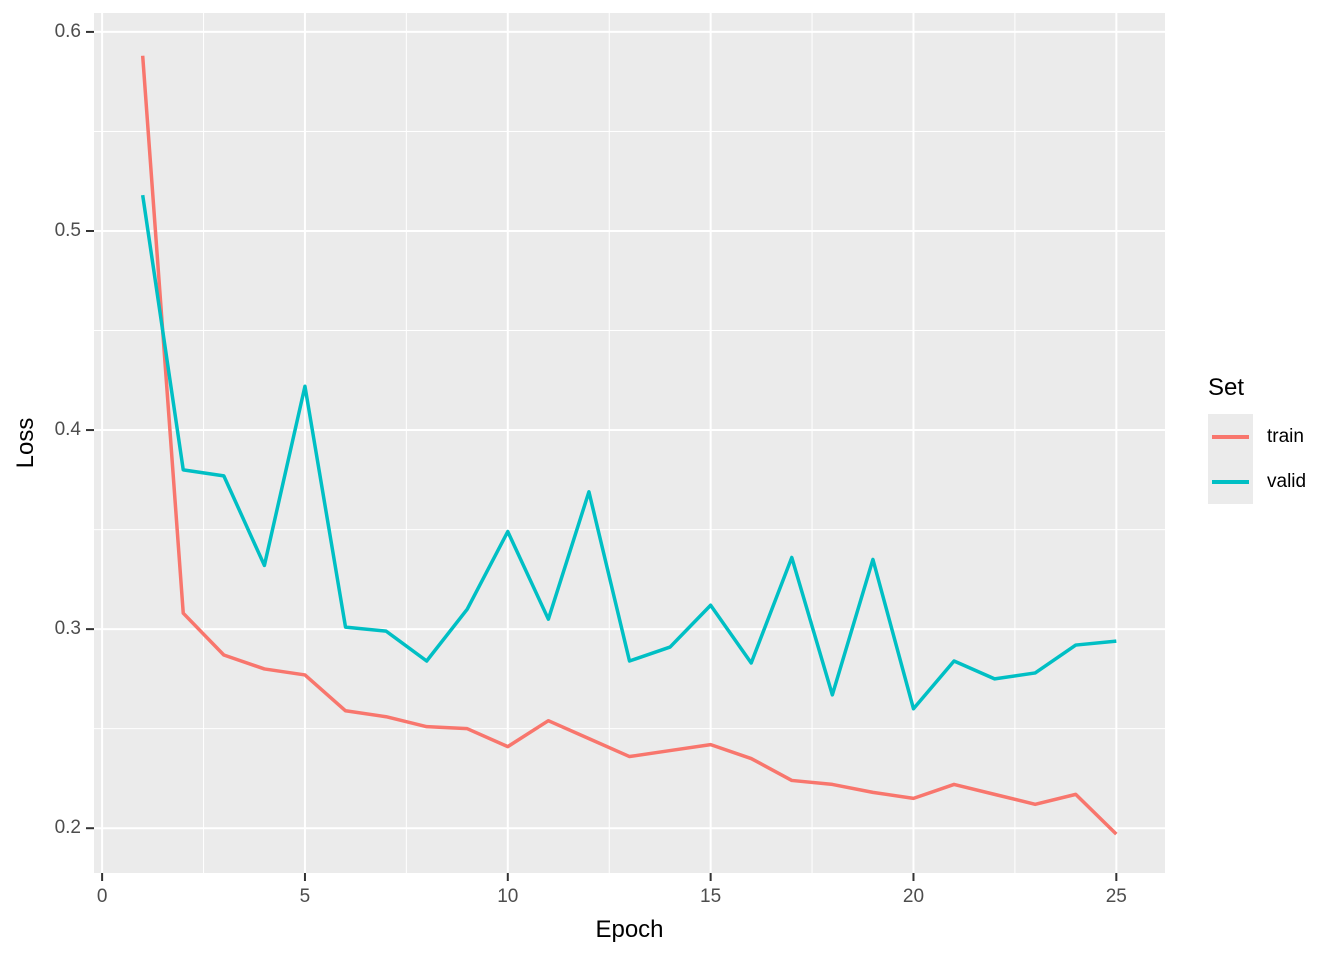  I want to click on y-tick-label: 0.5, so click(67, 230).